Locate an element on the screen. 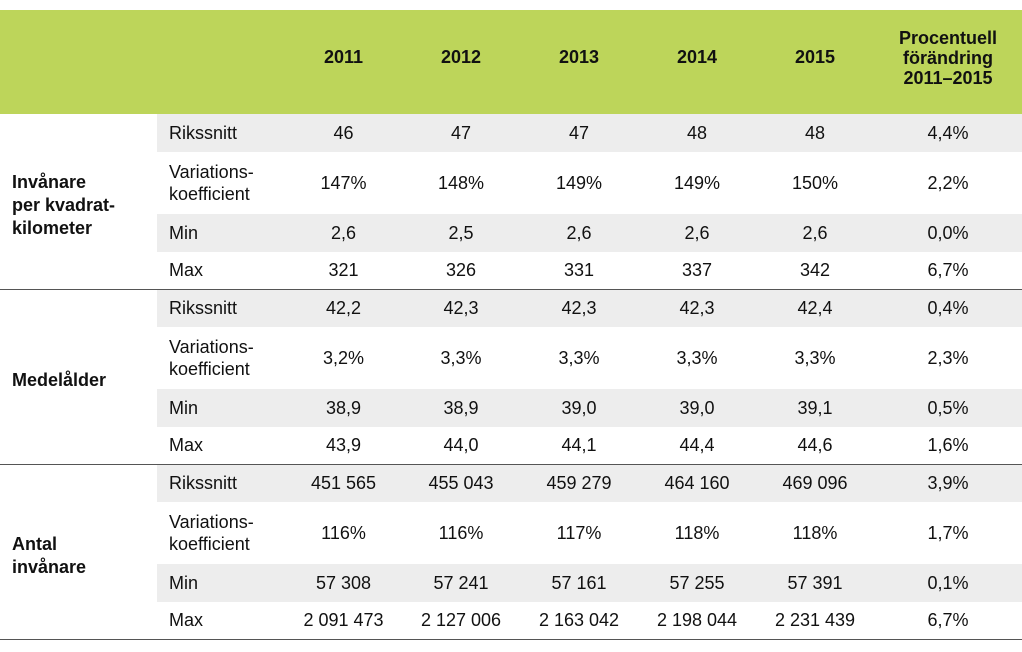 This screenshot has width=1022, height=652. value-cell: 2,5 is located at coordinates (461, 233).